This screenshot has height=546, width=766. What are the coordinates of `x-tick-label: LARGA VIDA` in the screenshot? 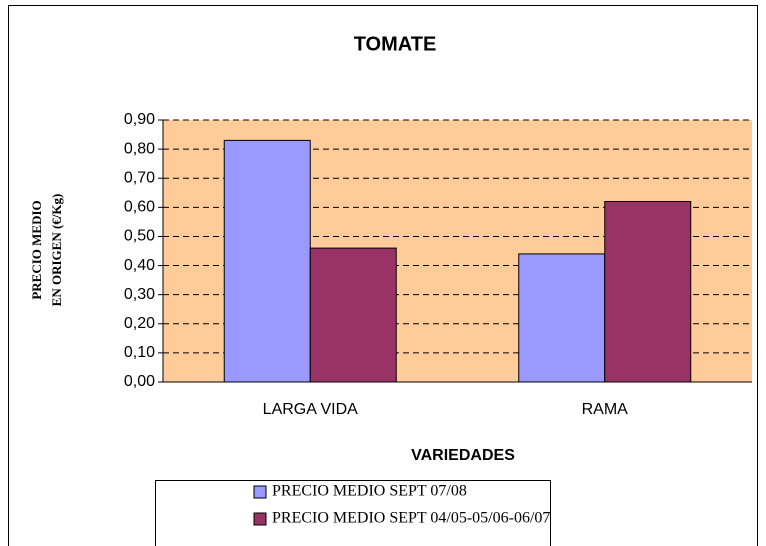 It's located at (310, 409).